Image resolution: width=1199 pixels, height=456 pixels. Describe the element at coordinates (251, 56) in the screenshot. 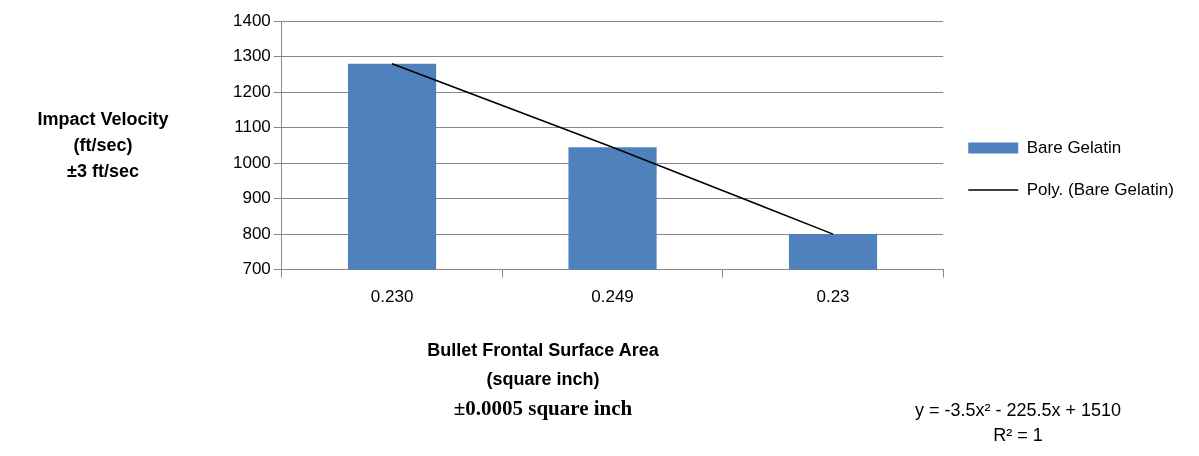

I see `y-tick-label: 1300` at that location.